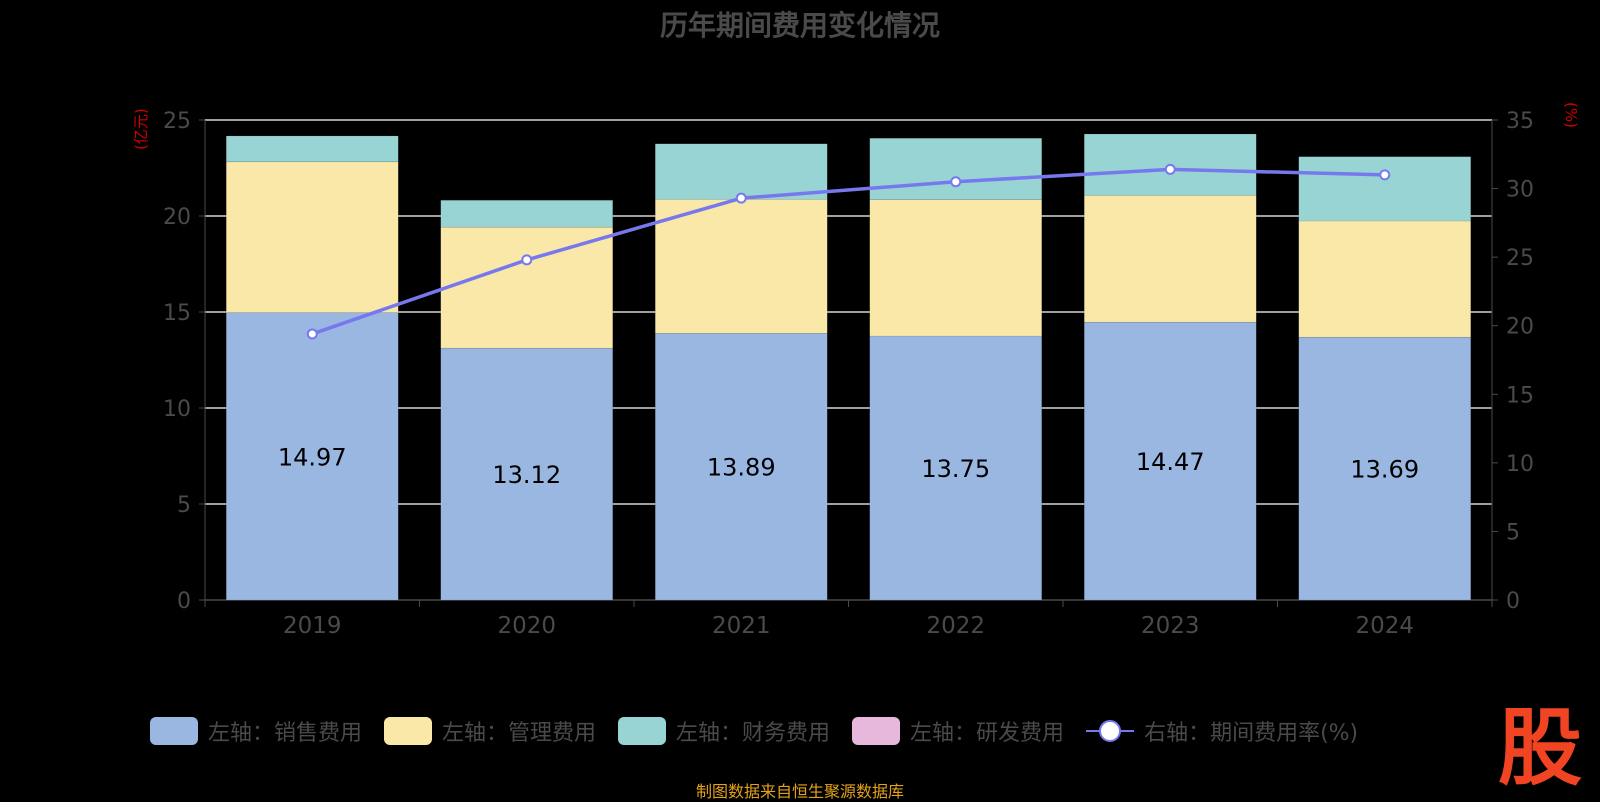  Describe the element at coordinates (987, 733) in the screenshot. I see `legend-label-rnd: 左轴：研发费用` at that location.